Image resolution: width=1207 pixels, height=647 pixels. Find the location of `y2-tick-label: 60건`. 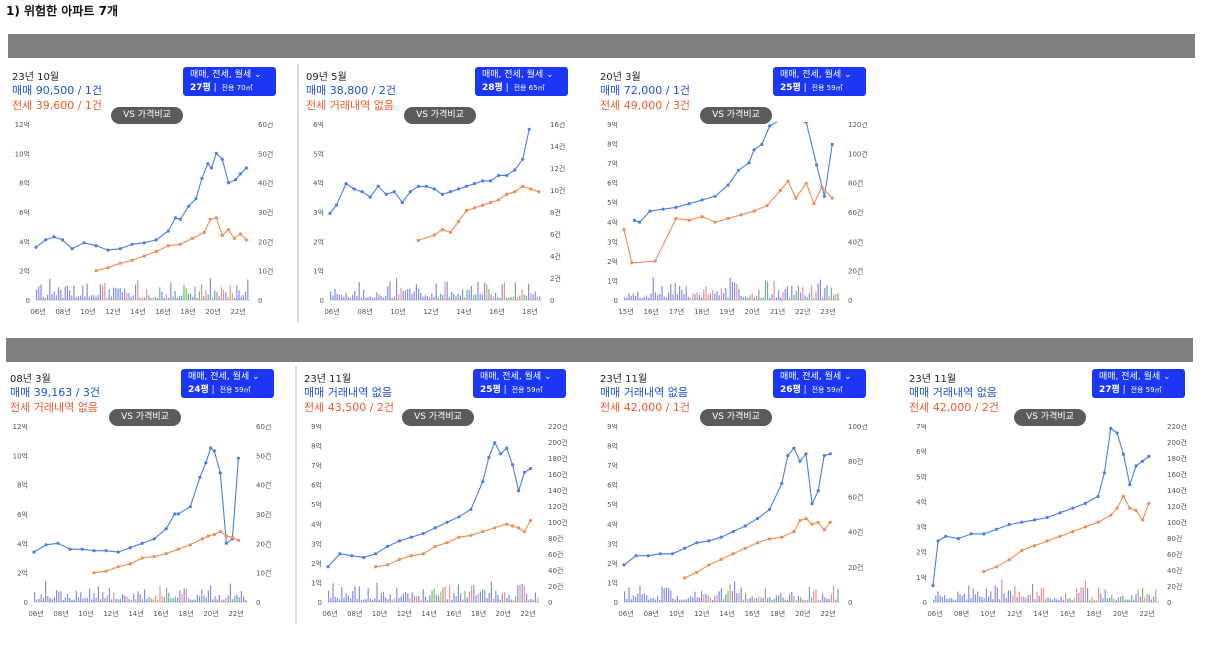

y2-tick-label: 60건 is located at coordinates (1174, 554).